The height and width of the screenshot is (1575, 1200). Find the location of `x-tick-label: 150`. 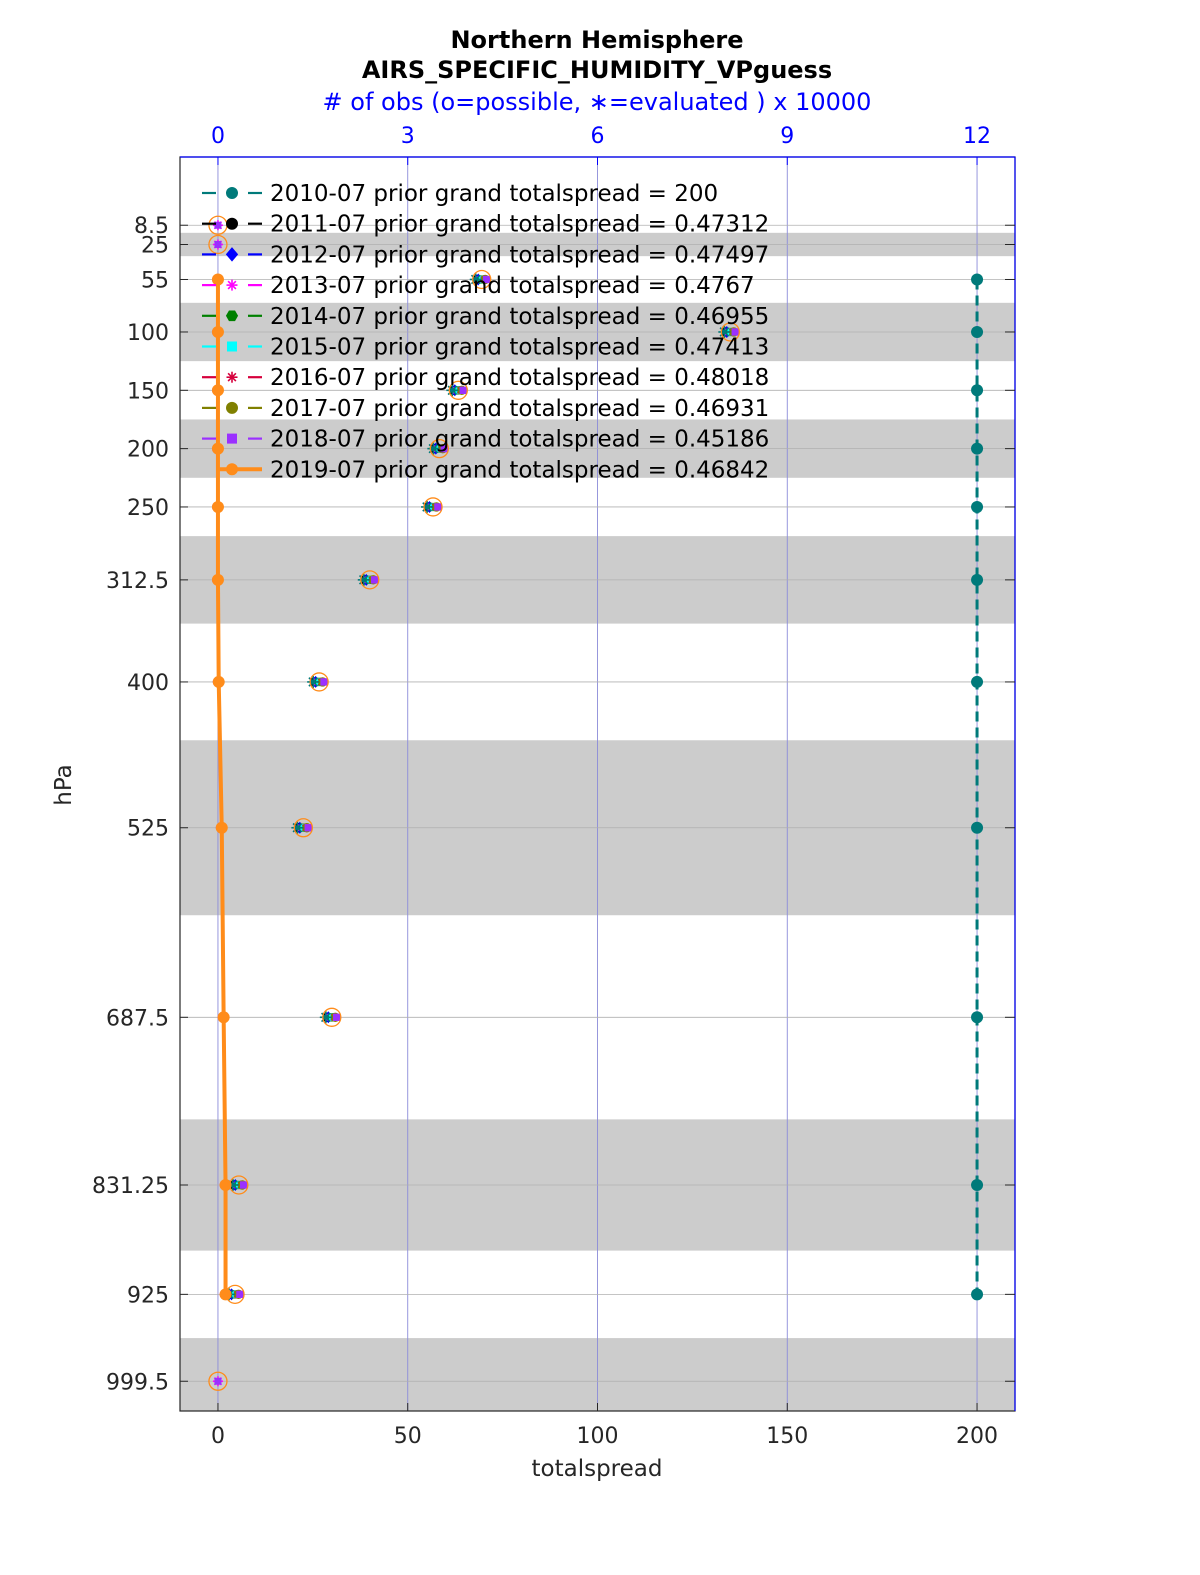

x-tick-label: 150 is located at coordinates (787, 1436).